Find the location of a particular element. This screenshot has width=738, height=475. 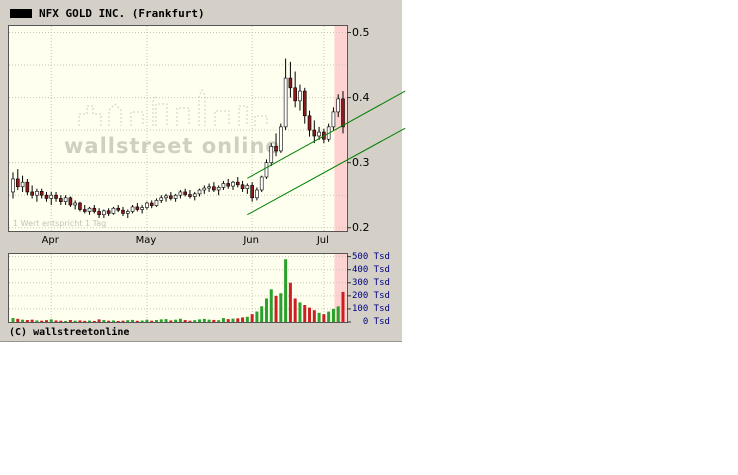

copyright-text: (C) wallstreetonline is located at coordinates (69, 332).